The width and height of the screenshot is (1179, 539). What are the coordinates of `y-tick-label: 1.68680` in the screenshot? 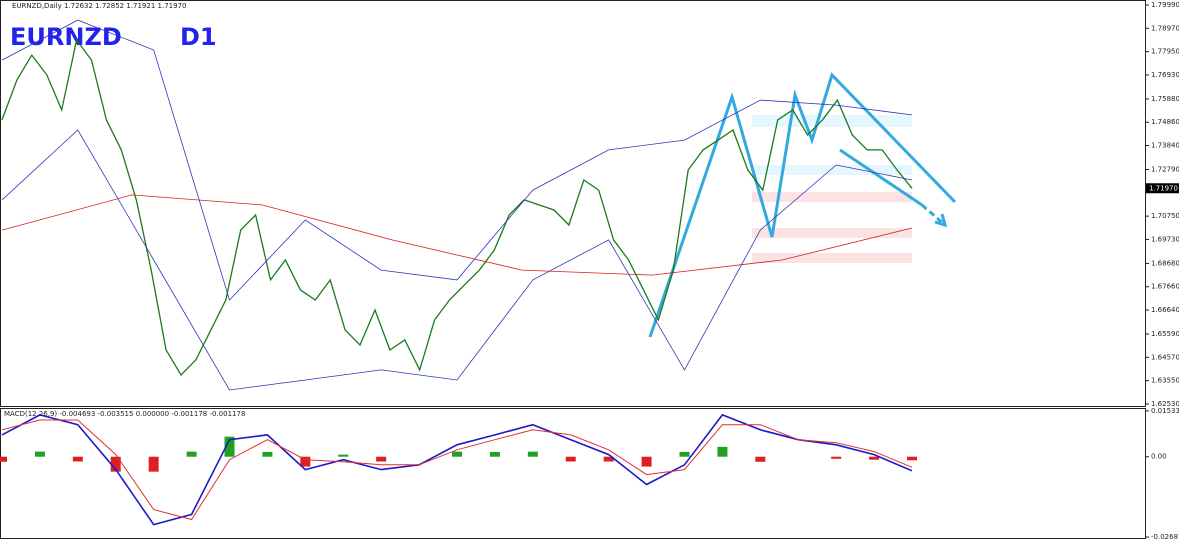 It's located at (1165, 263).